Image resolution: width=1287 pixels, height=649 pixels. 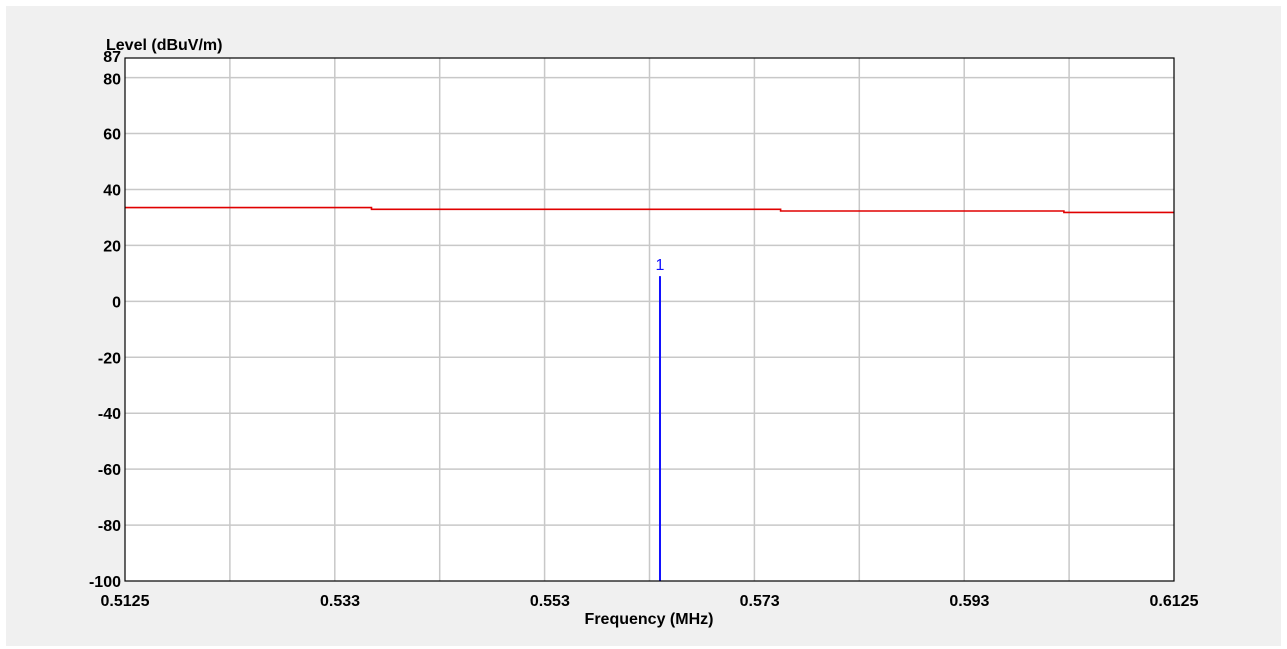 What do you see at coordinates (105, 320) in the screenshot?
I see `y-tick-labels: 87 80 60 40 20 0 -20 -40 -60 -80 -100` at bounding box center [105, 320].